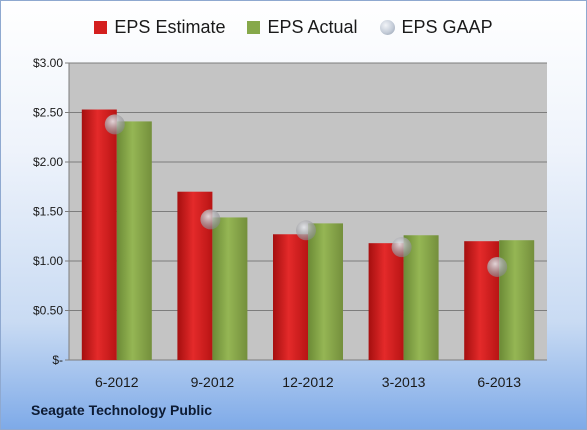 This screenshot has height=430, width=587. I want to click on x-tick-label: 9-2012, so click(213, 382).